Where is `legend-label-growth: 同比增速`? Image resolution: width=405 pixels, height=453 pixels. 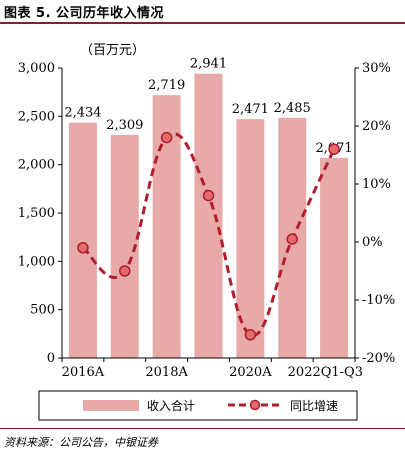
legend-label-growth: 同比增速 is located at coordinates (314, 406).